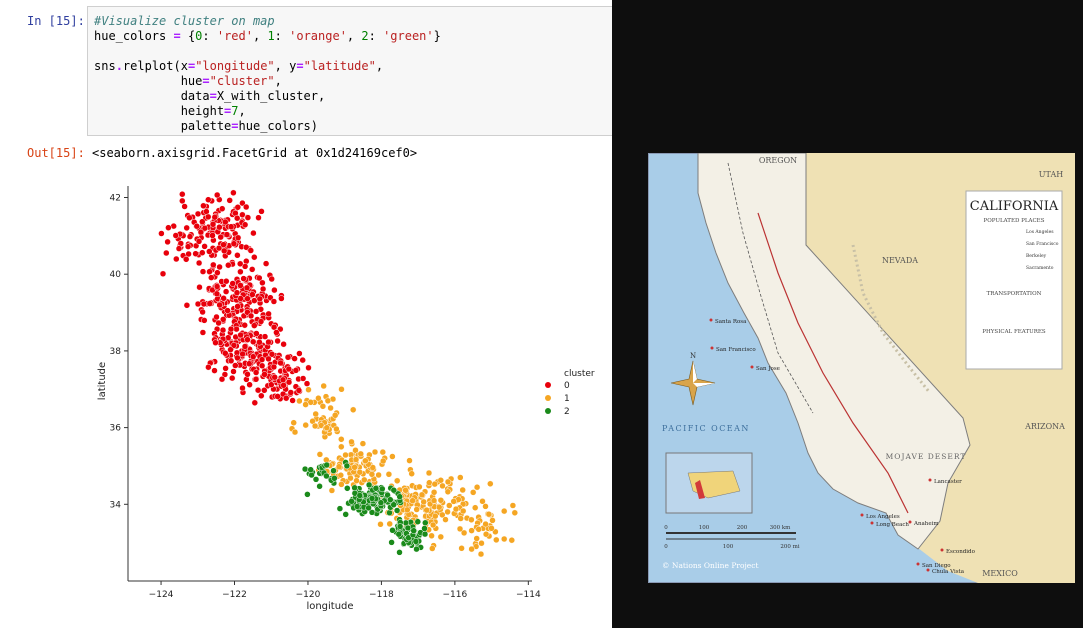 The image size is (1083, 628). I want to click on inset-california, so click(700, 489).